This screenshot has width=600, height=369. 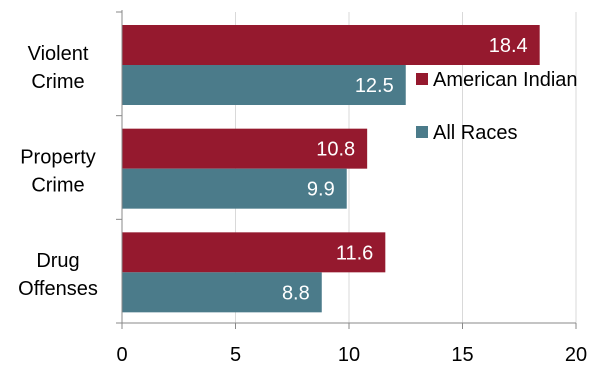 I want to click on category-label: Drug Offenses, so click(x=58, y=275).